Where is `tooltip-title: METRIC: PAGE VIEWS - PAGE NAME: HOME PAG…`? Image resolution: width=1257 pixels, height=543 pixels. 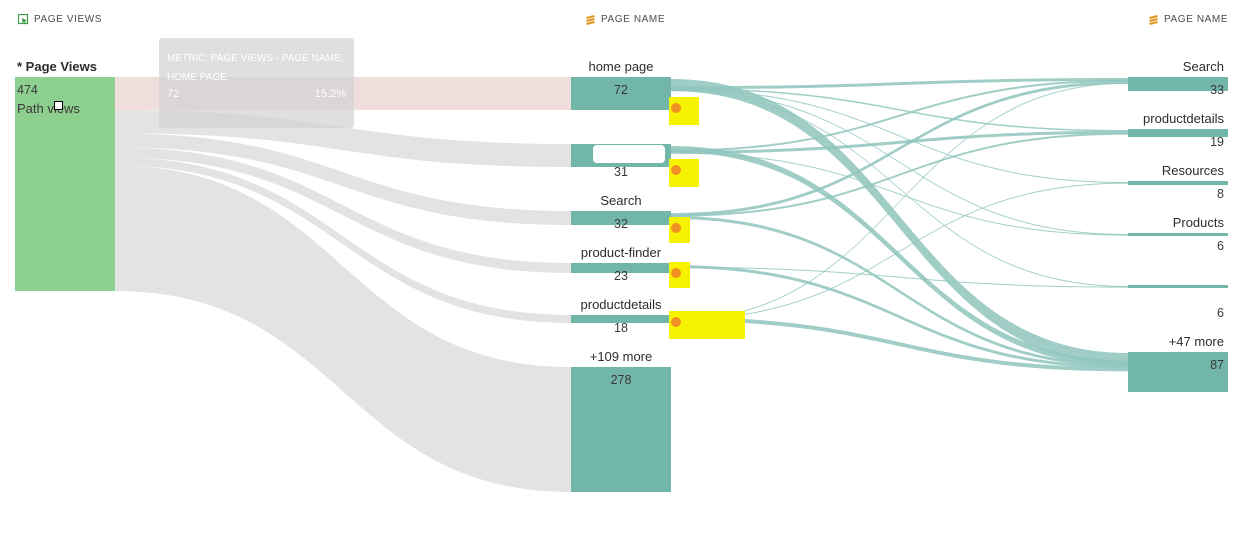
tooltip-title: METRIC: PAGE VIEWS - PAGE NAME: HOME PAG… is located at coordinates (255, 68).